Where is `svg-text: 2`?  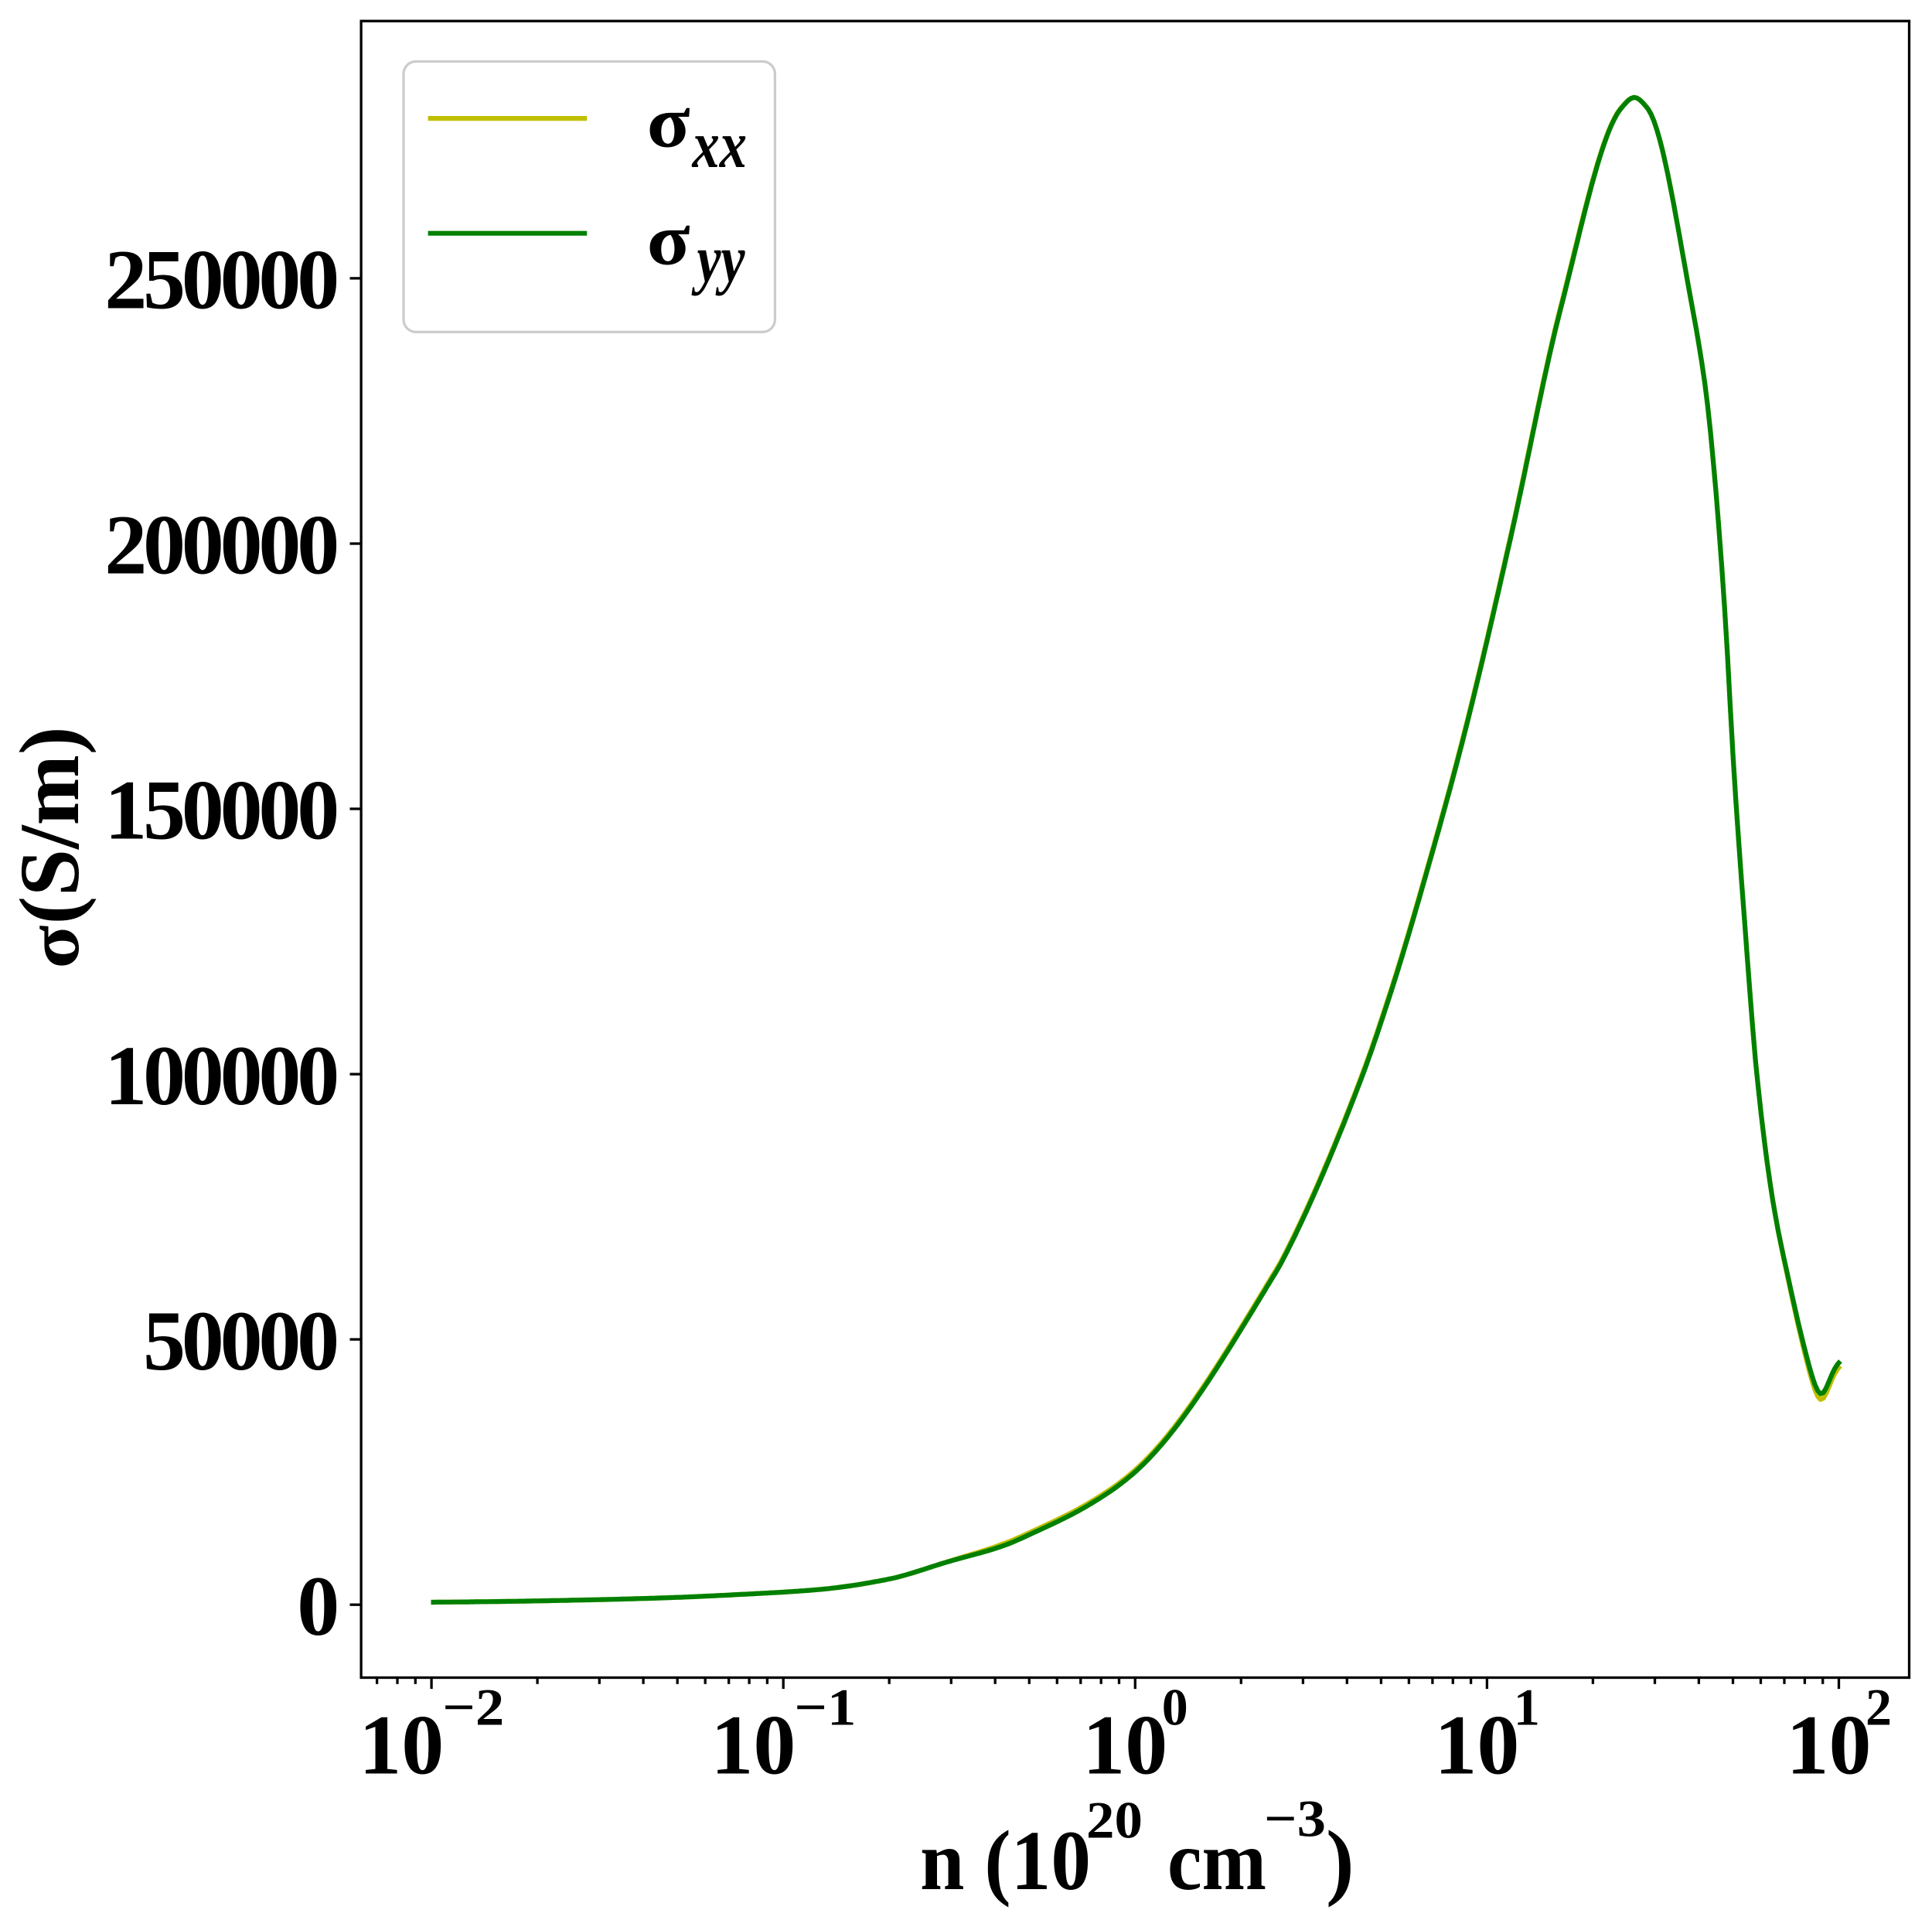 svg-text: 2 is located at coordinates (1879, 1707).